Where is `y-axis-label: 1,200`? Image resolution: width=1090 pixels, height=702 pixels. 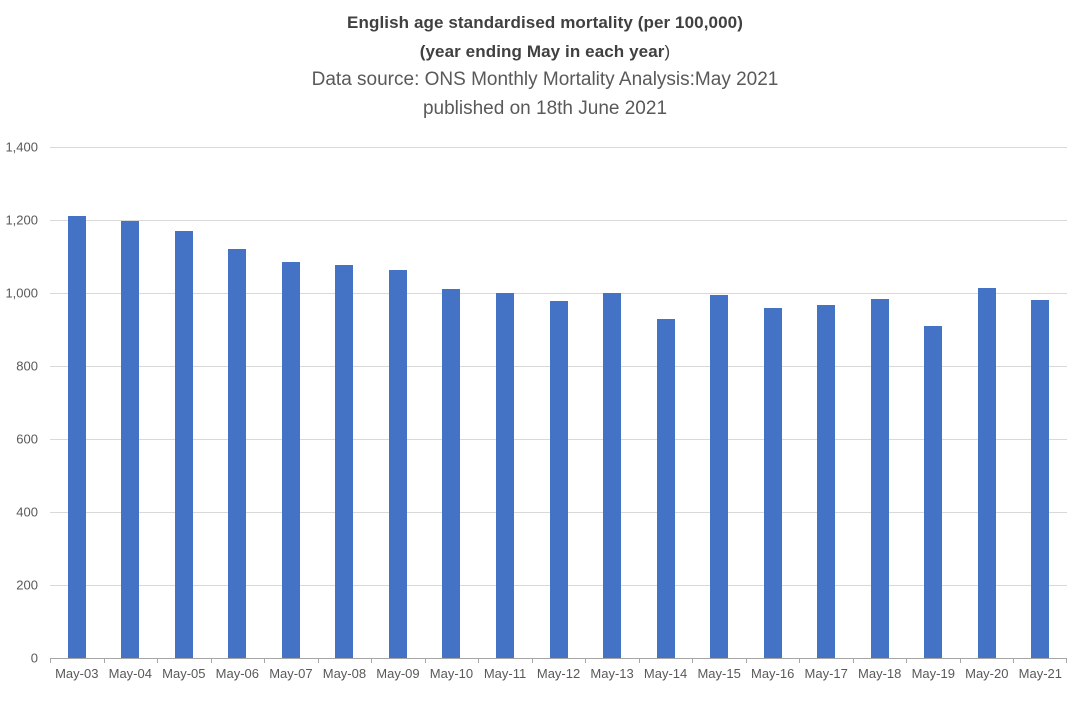 y-axis-label: 1,200 is located at coordinates (21, 220).